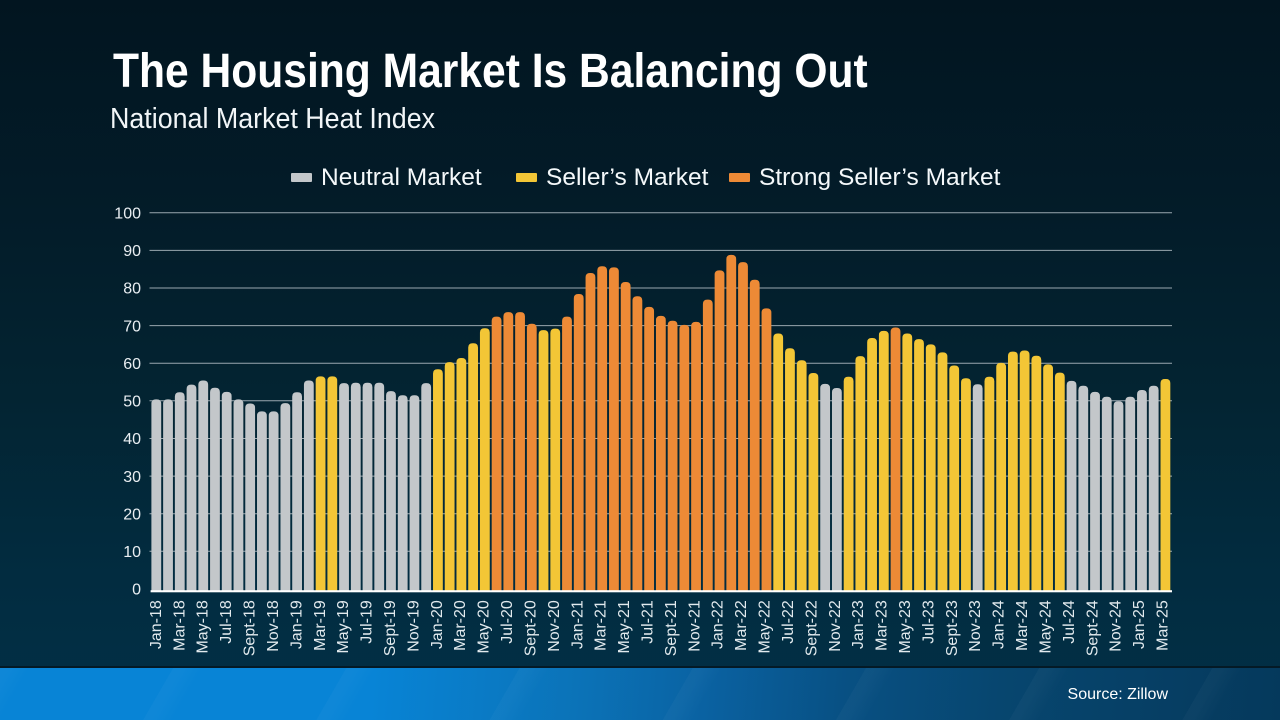 Image resolution: width=1280 pixels, height=720 pixels. Describe the element at coordinates (460, 625) in the screenshot. I see `svg-text: Mar-20` at that location.